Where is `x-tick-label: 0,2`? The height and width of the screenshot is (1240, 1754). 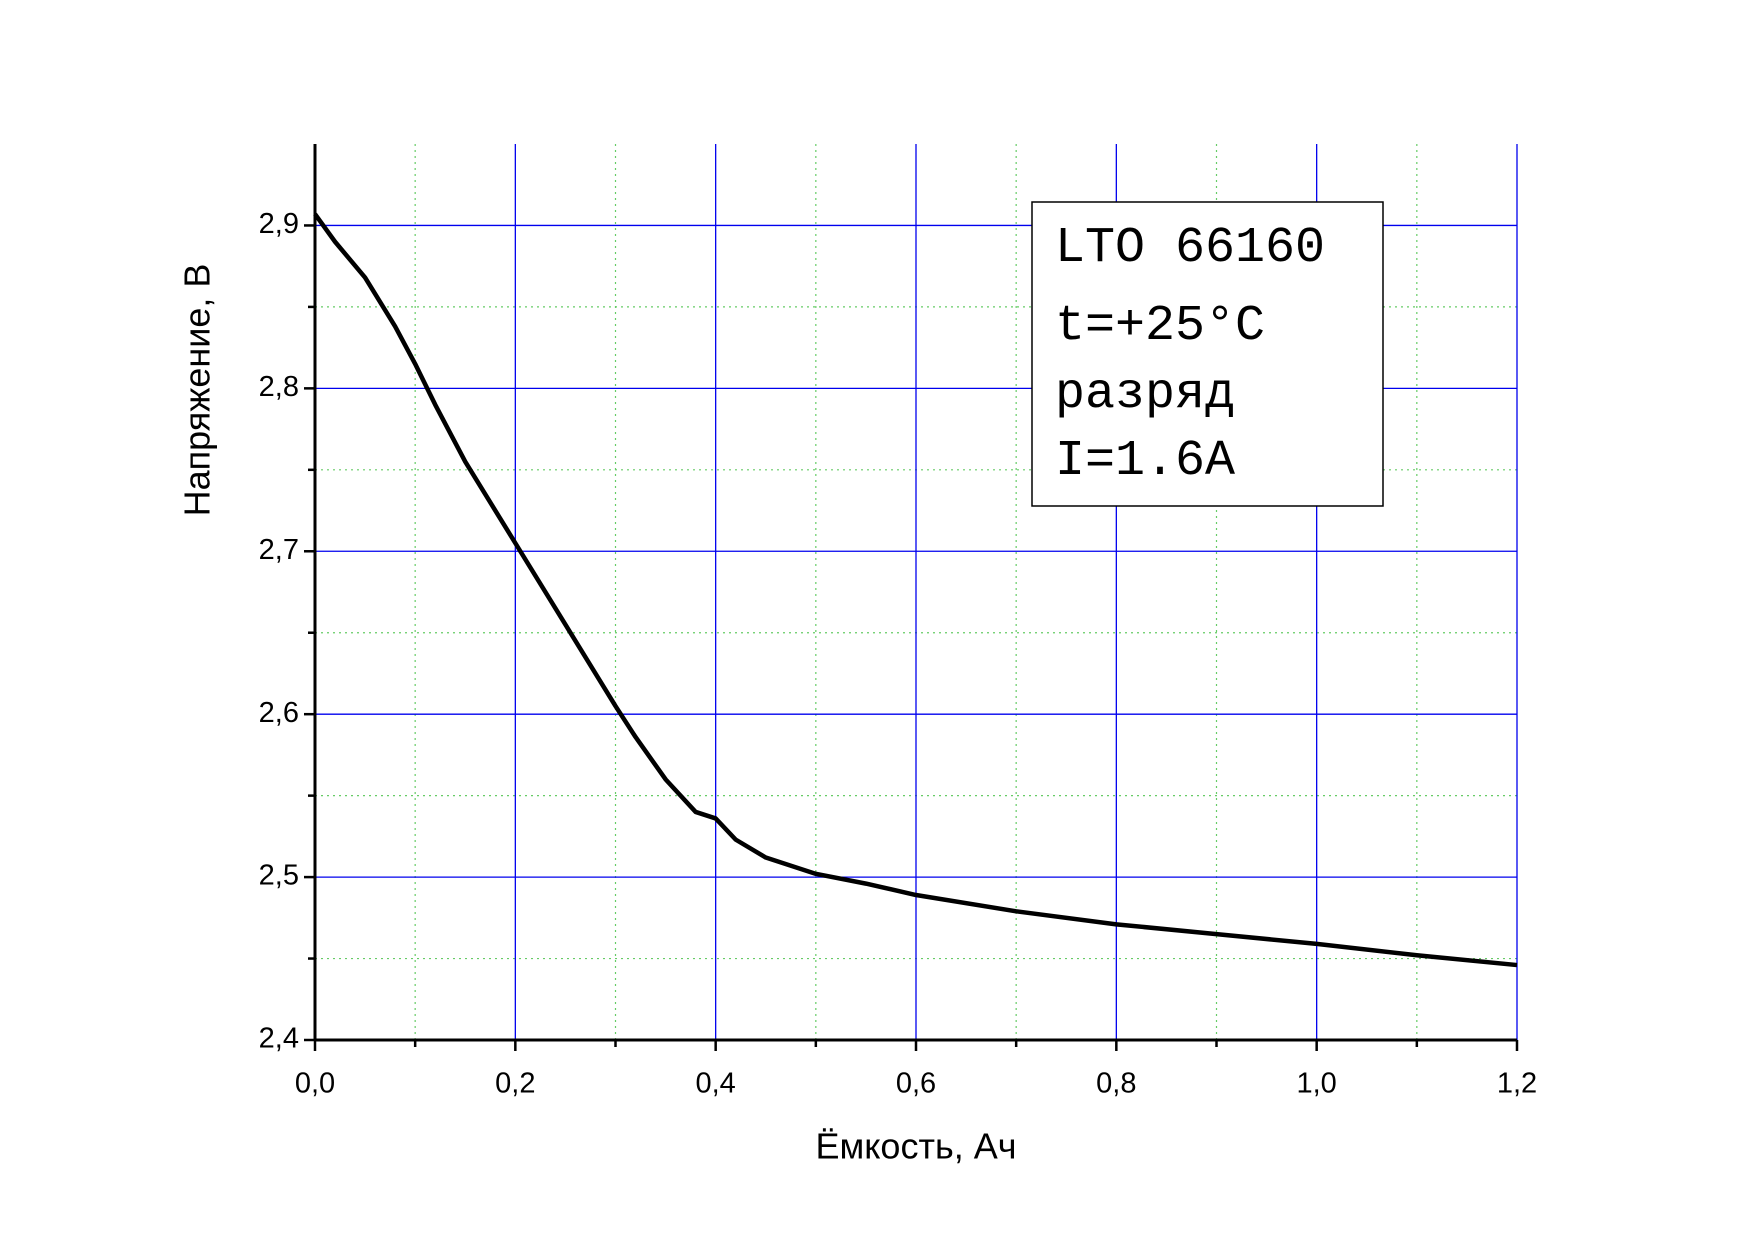
x-tick-label: 0,2 is located at coordinates (515, 1084).